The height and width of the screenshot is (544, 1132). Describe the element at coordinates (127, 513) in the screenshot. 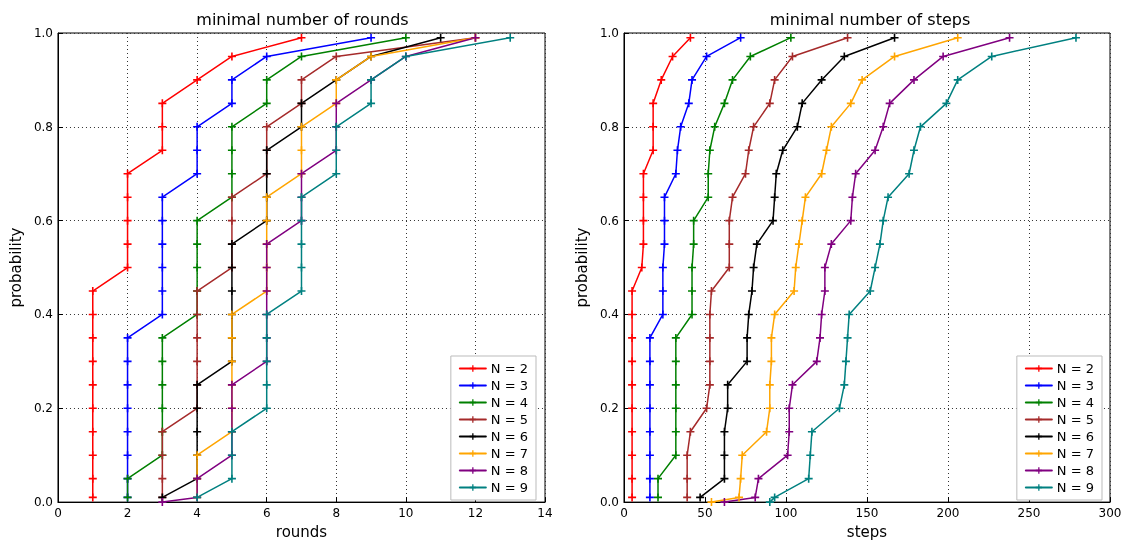

I see `x-tick-label: 2` at that location.